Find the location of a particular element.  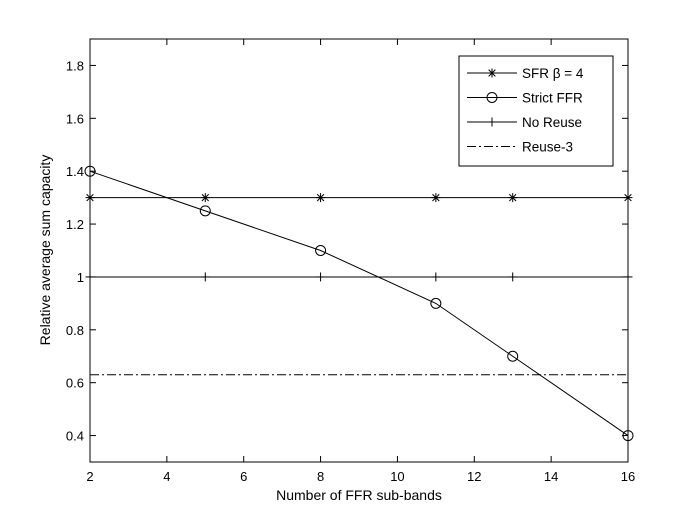

y-tick-label: 0.6 is located at coordinates (75, 383).